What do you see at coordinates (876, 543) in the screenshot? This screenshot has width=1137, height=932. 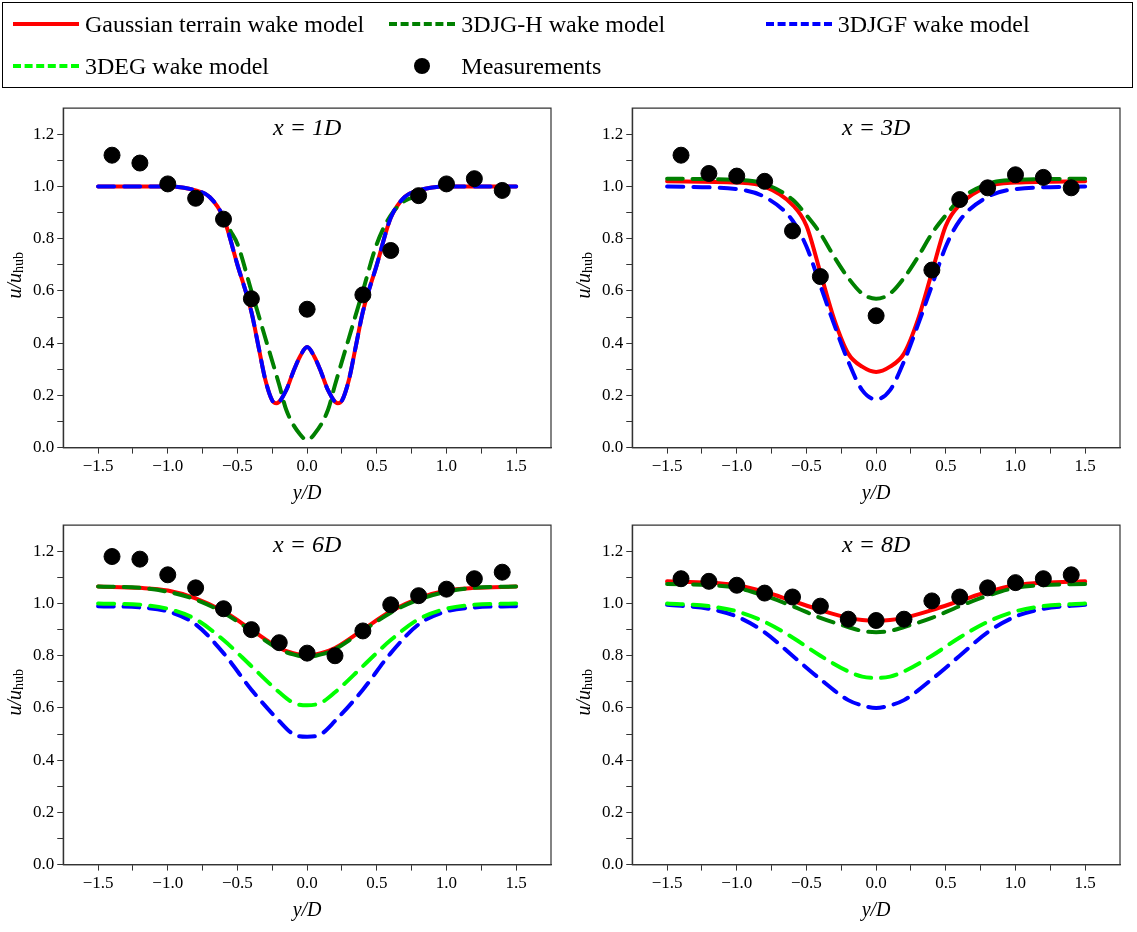 I see `chart-title: x = 8D` at bounding box center [876, 543].